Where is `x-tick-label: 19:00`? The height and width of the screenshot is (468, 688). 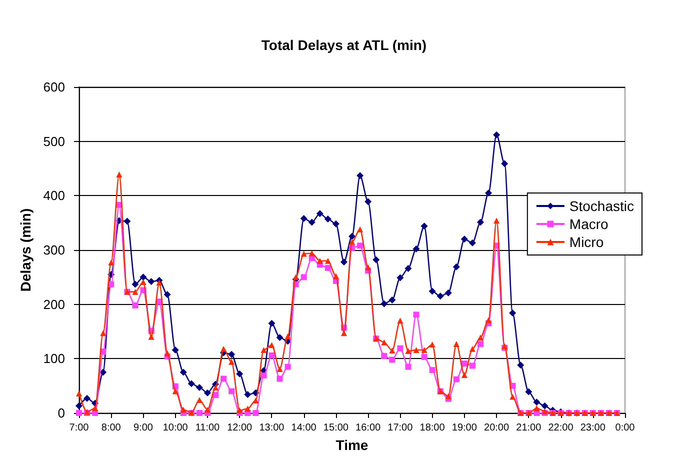
x-tick-label: 19:00 is located at coordinates (465, 428).